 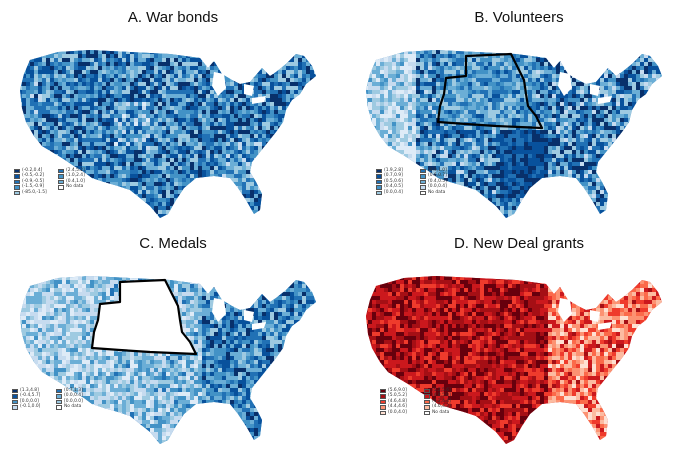 What do you see at coordinates (30, 396) in the screenshot?
I see `legend-label: (-0.4,5.7]` at bounding box center [30, 396].